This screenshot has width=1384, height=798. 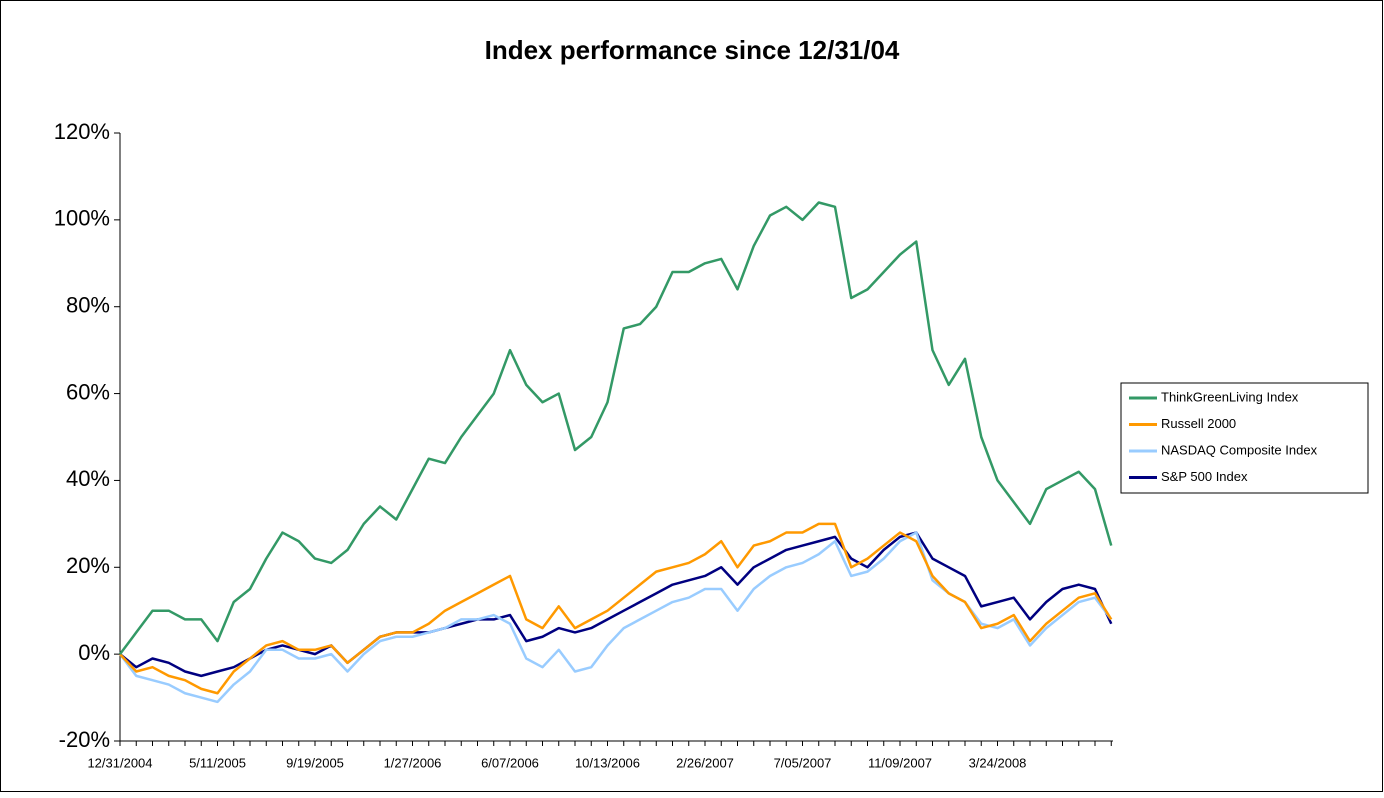 What do you see at coordinates (82, 131) in the screenshot?
I see `y-tick-label: 120%` at bounding box center [82, 131].